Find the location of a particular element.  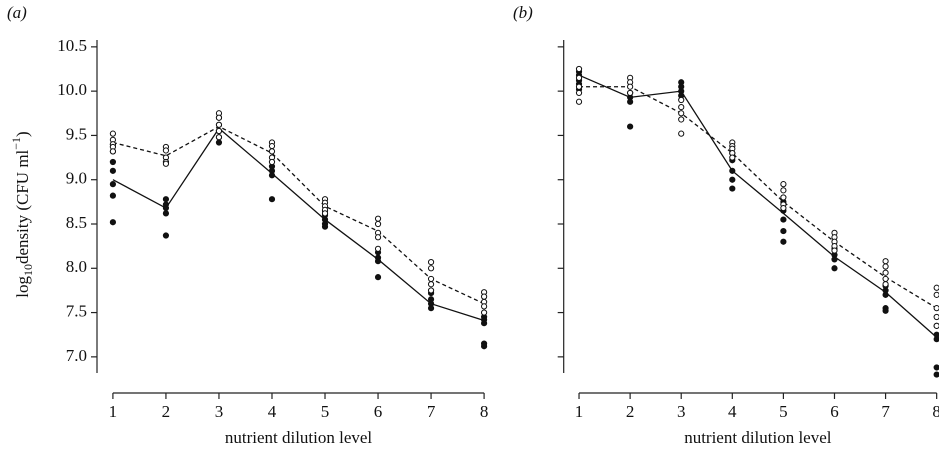

y-tick-label: 8.0 is located at coordinates (76, 266).